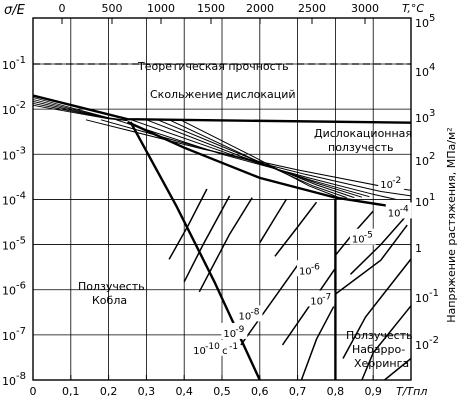 Image resolution: width=465 pixels, height=404 pixels. What do you see at coordinates (336, 391) in the screenshot?
I see `x-bottom-tick-label: 0,8` at bounding box center [336, 391].